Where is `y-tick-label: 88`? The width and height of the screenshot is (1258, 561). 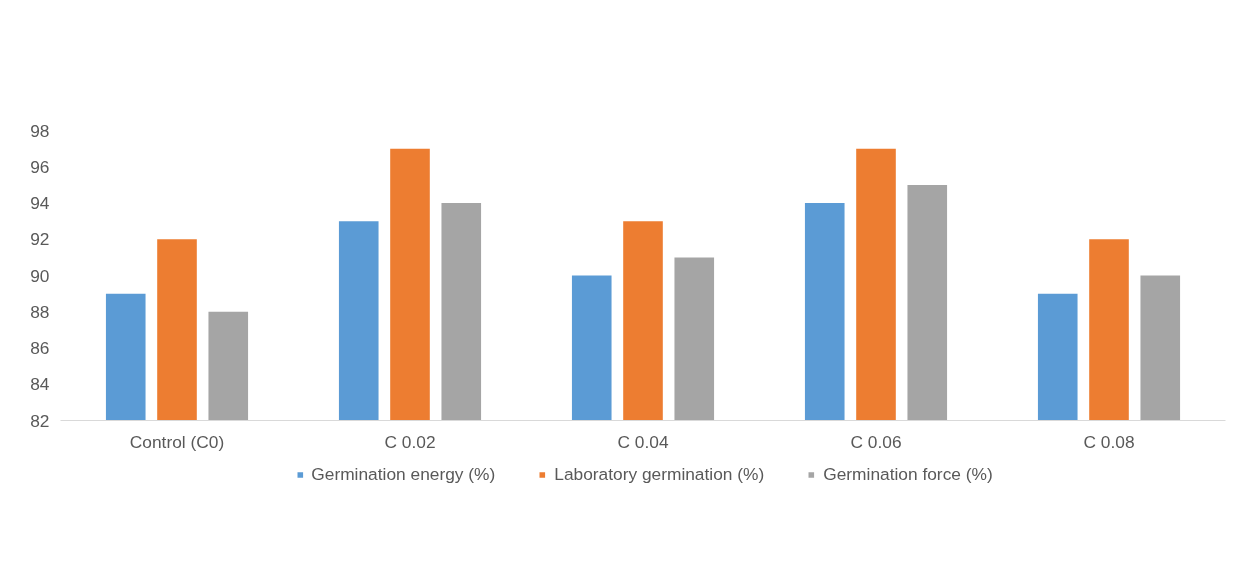
y-tick-label: 88 is located at coordinates (40, 311).